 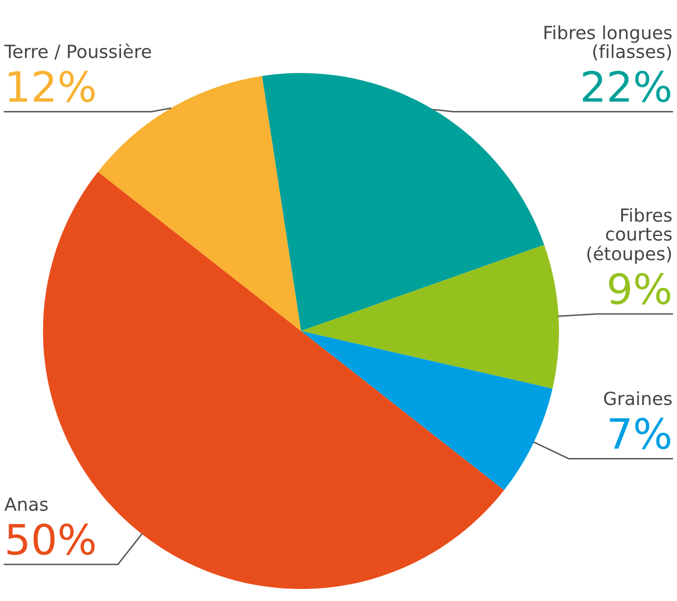 I want to click on data-label: 22%, so click(x=626, y=86).